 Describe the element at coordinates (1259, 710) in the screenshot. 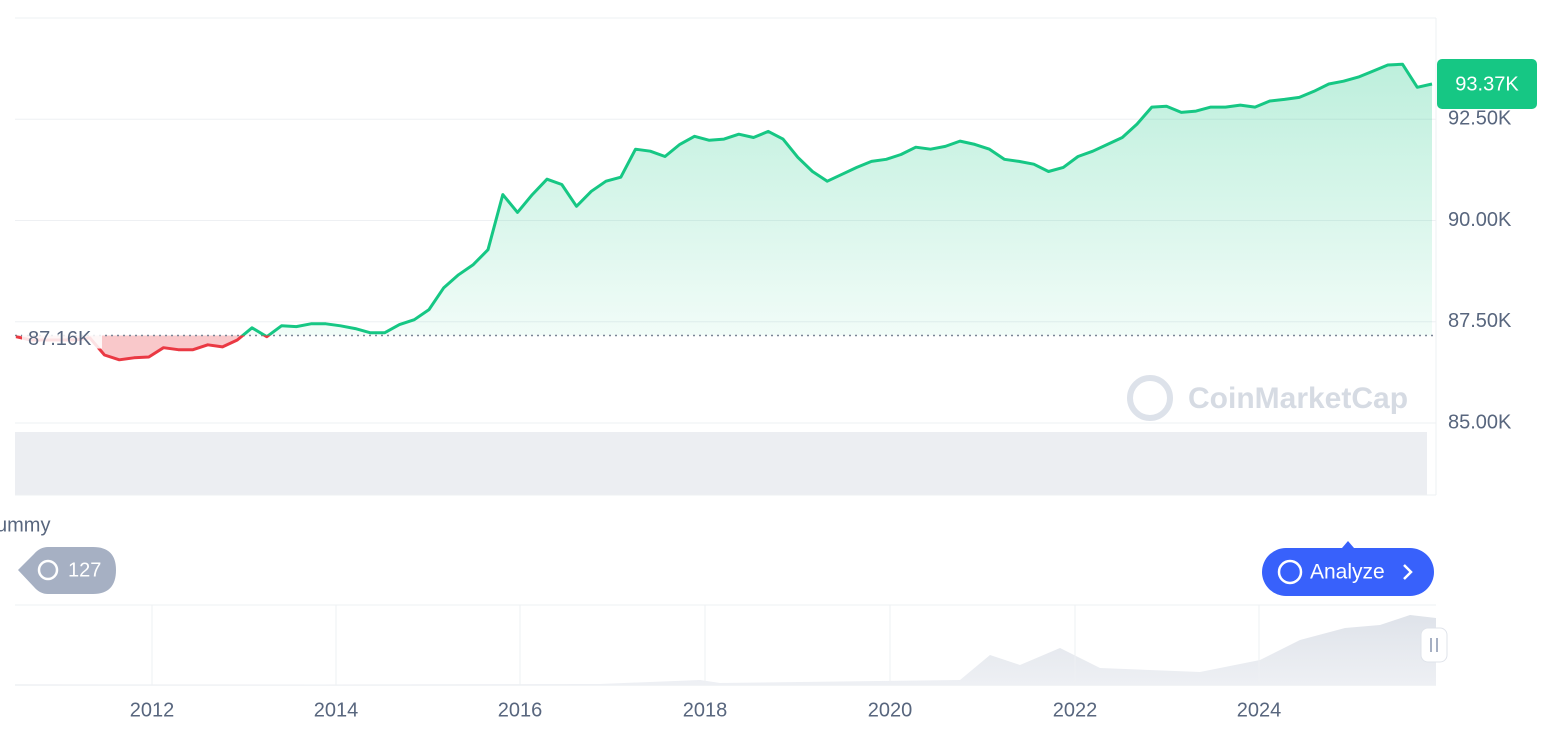

I see `navigator-label: 2024` at that location.